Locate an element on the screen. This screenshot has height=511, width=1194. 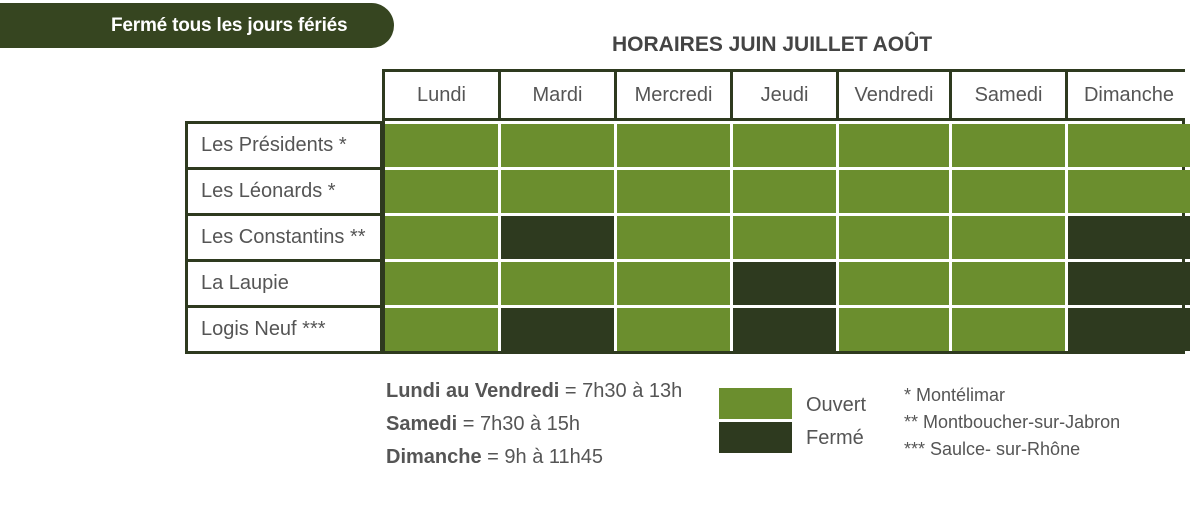
hours-line: Lundi au Vendredi = 7h30 à 13h is located at coordinates (534, 391).